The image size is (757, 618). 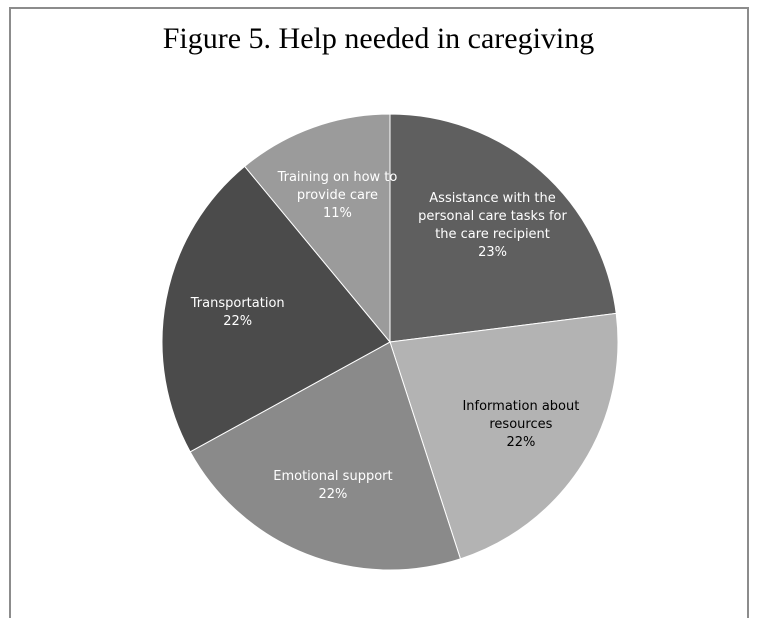 I want to click on slice-label: Emotional support 22%, so click(x=333, y=486).